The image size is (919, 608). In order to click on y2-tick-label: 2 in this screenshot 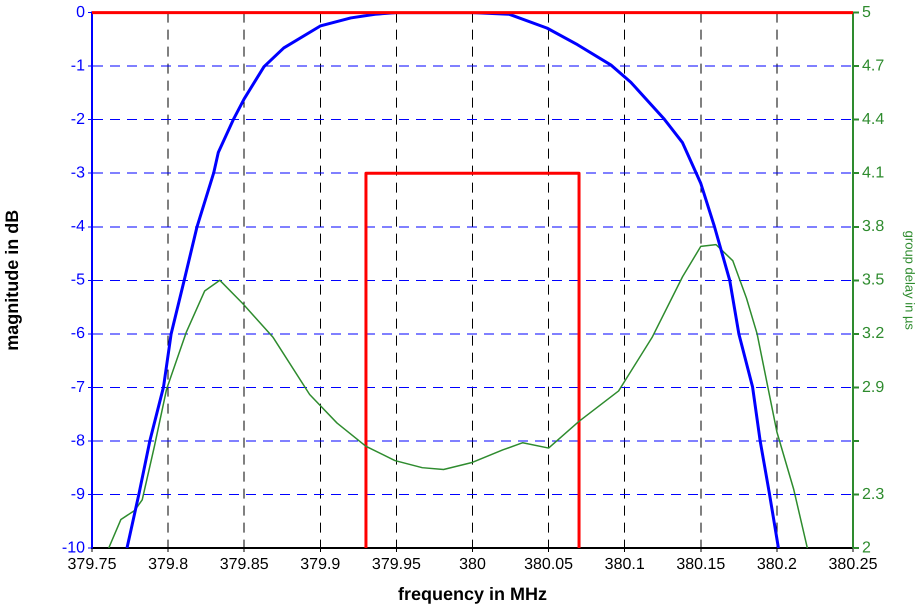, I will do `click(866, 547)`.